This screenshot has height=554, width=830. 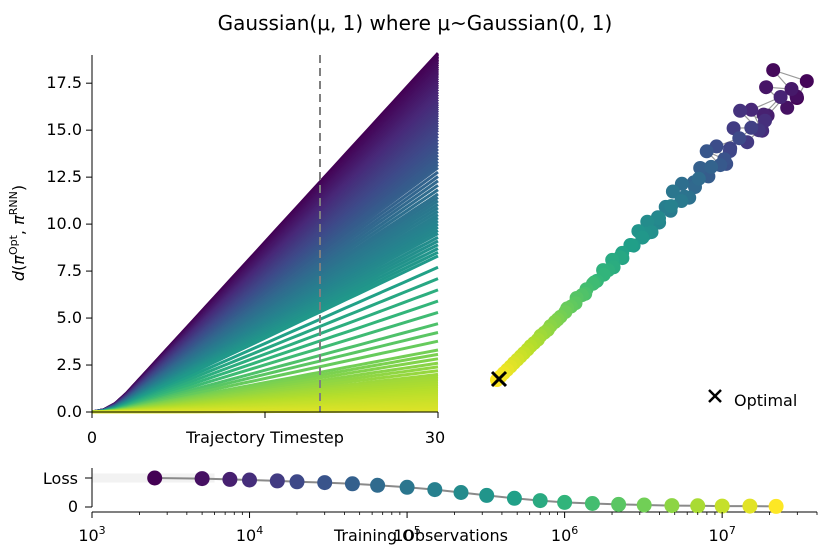 What do you see at coordinates (69, 411) in the screenshot?
I see `left-y-tick-label: 0.0` at bounding box center [69, 411].